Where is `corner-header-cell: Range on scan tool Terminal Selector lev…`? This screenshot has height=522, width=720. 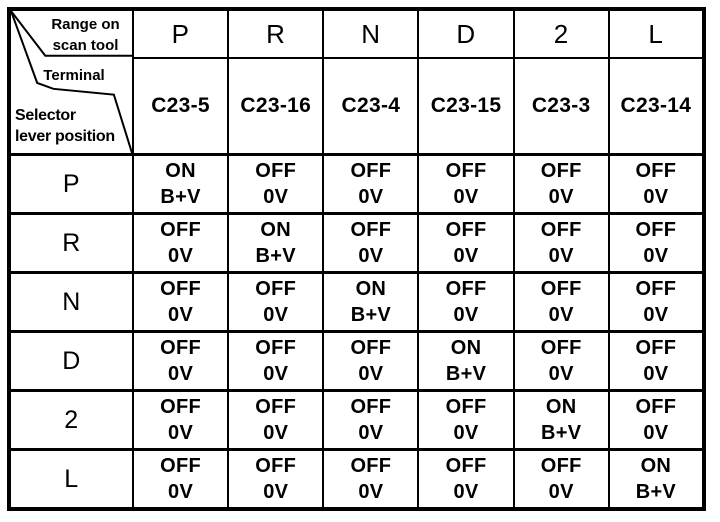
corner-header-cell: Range on scan tool Terminal Selector lev… is located at coordinates (71, 82).